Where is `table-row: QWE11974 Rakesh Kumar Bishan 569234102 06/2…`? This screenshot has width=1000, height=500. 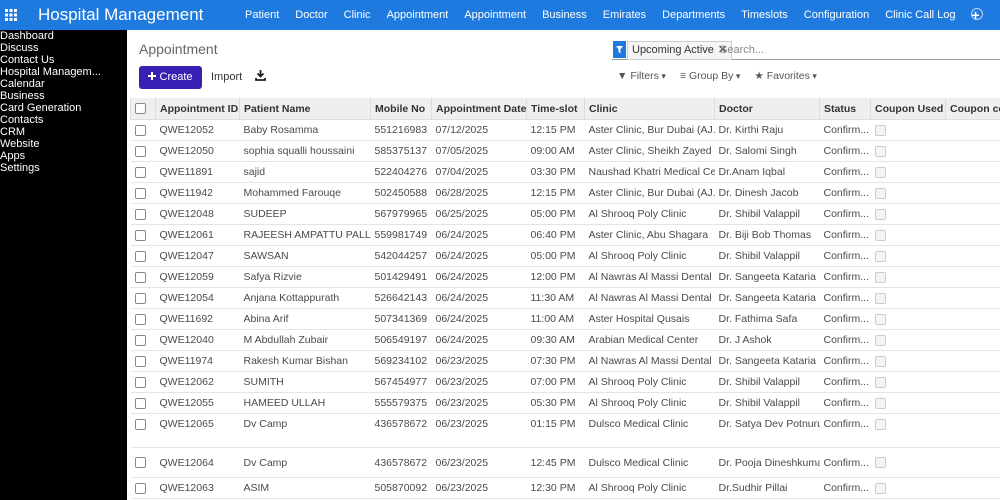 table-row: QWE11974 Rakesh Kumar Bishan 569234102 06/2… is located at coordinates (565, 361).